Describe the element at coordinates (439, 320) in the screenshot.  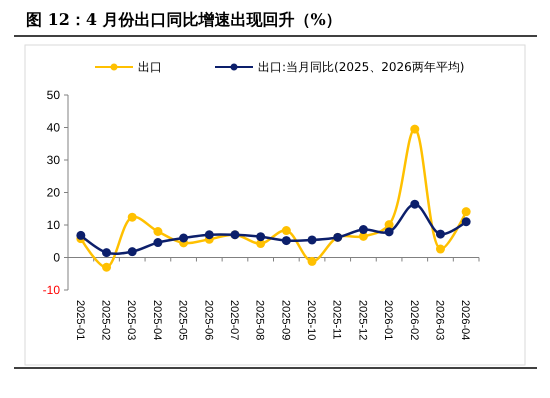
I see `x-tick-label: 2026-03` at that location.